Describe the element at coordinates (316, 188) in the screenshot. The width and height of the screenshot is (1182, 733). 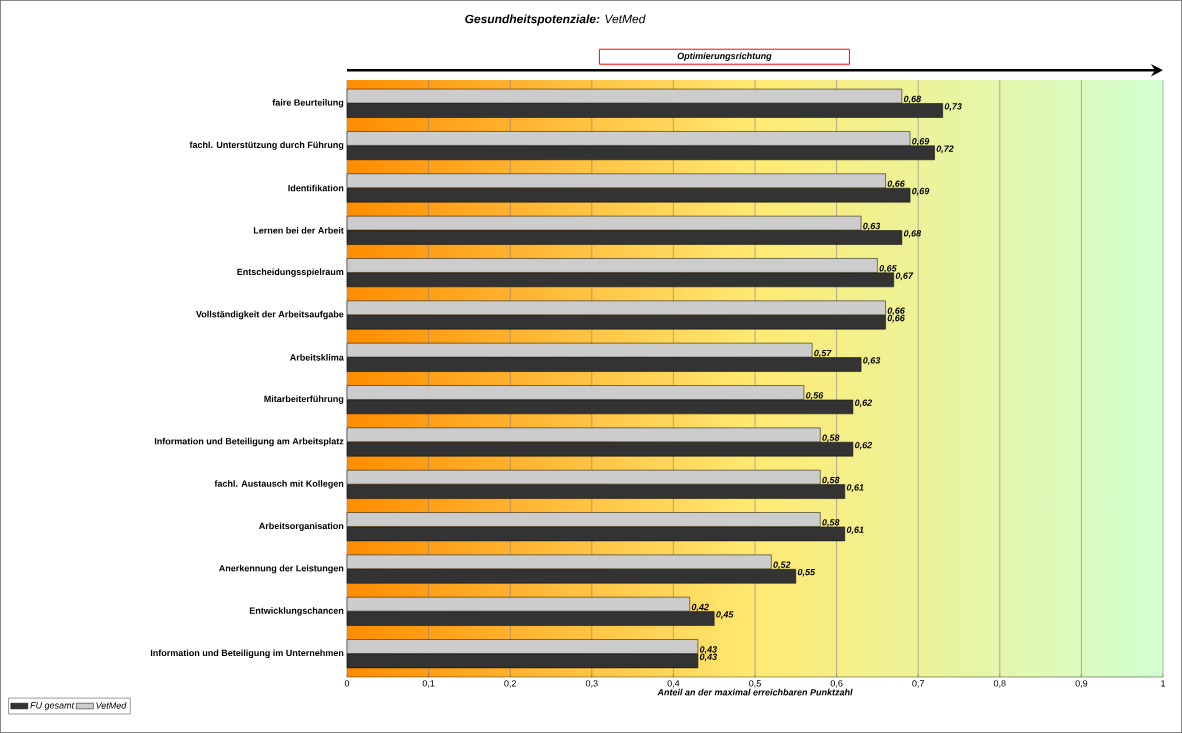
I see `y-tick-label: Identifikation` at that location.